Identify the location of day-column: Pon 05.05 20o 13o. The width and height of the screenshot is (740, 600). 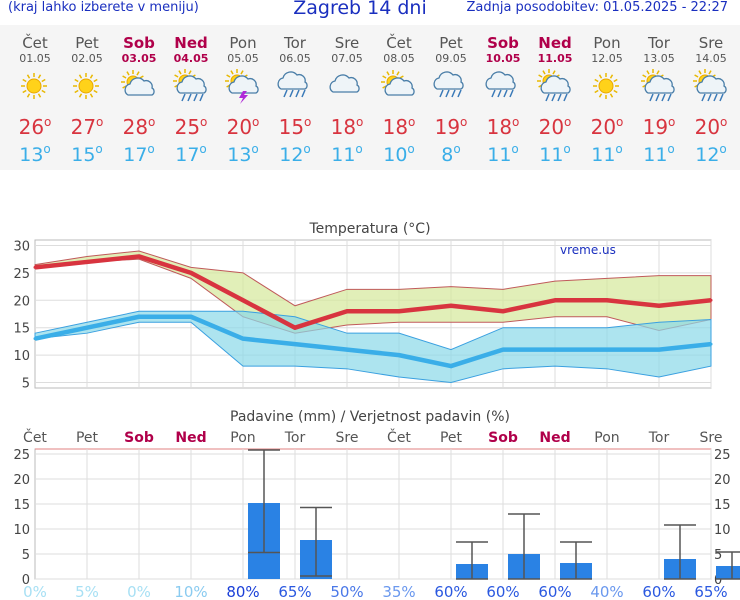
(243, 95).